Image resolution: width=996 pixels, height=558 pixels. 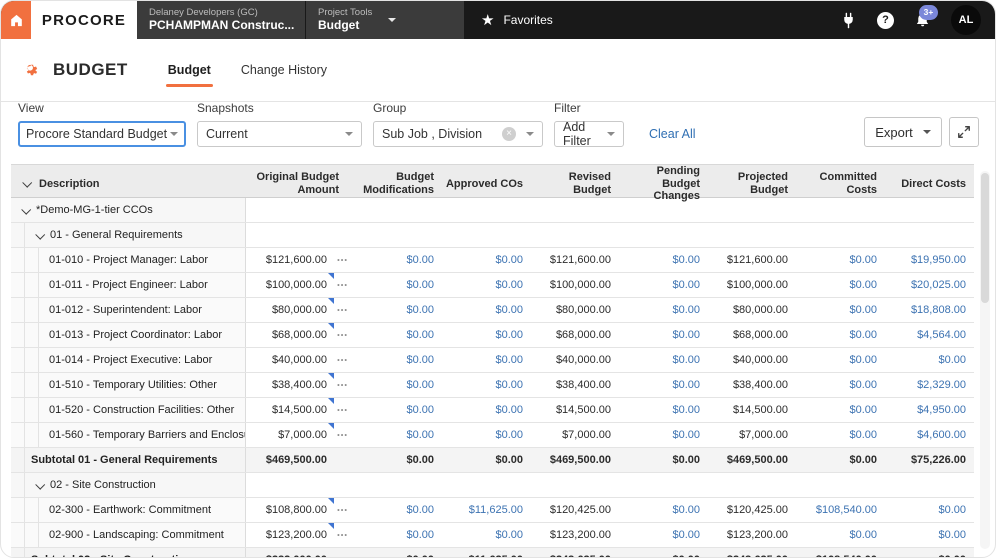 What do you see at coordinates (846, 510) in the screenshot?
I see `cell-value: $108,540.00` at bounding box center [846, 510].